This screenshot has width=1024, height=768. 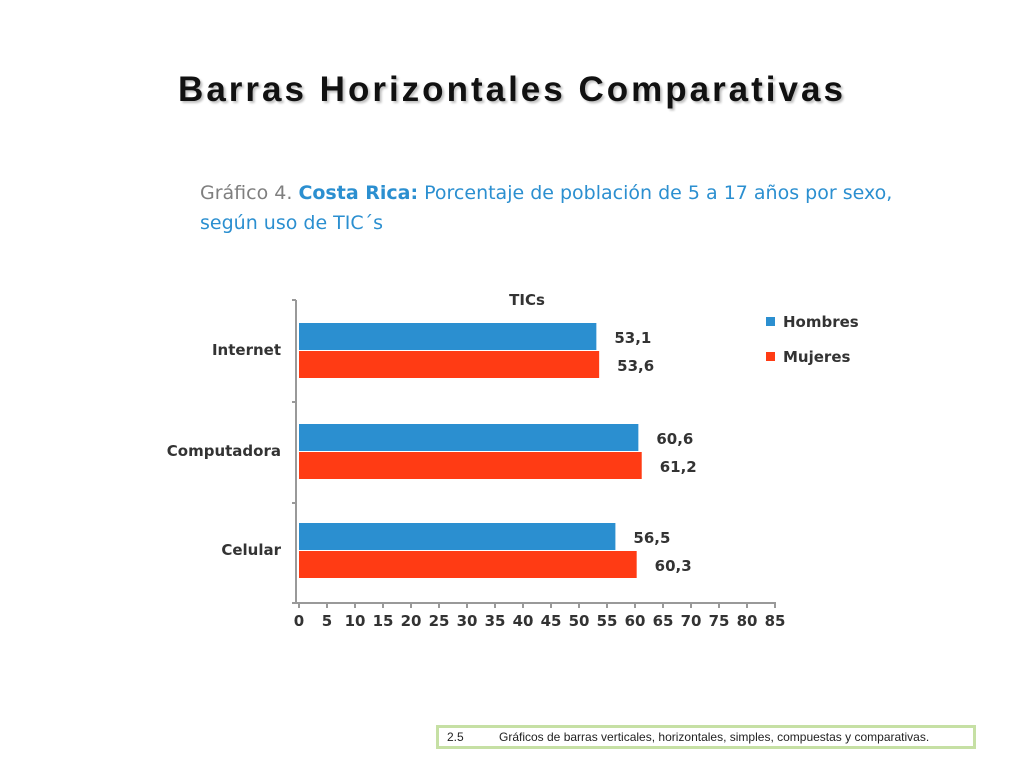 I want to click on value-label-hombres-2: 56,5, so click(x=651, y=538).